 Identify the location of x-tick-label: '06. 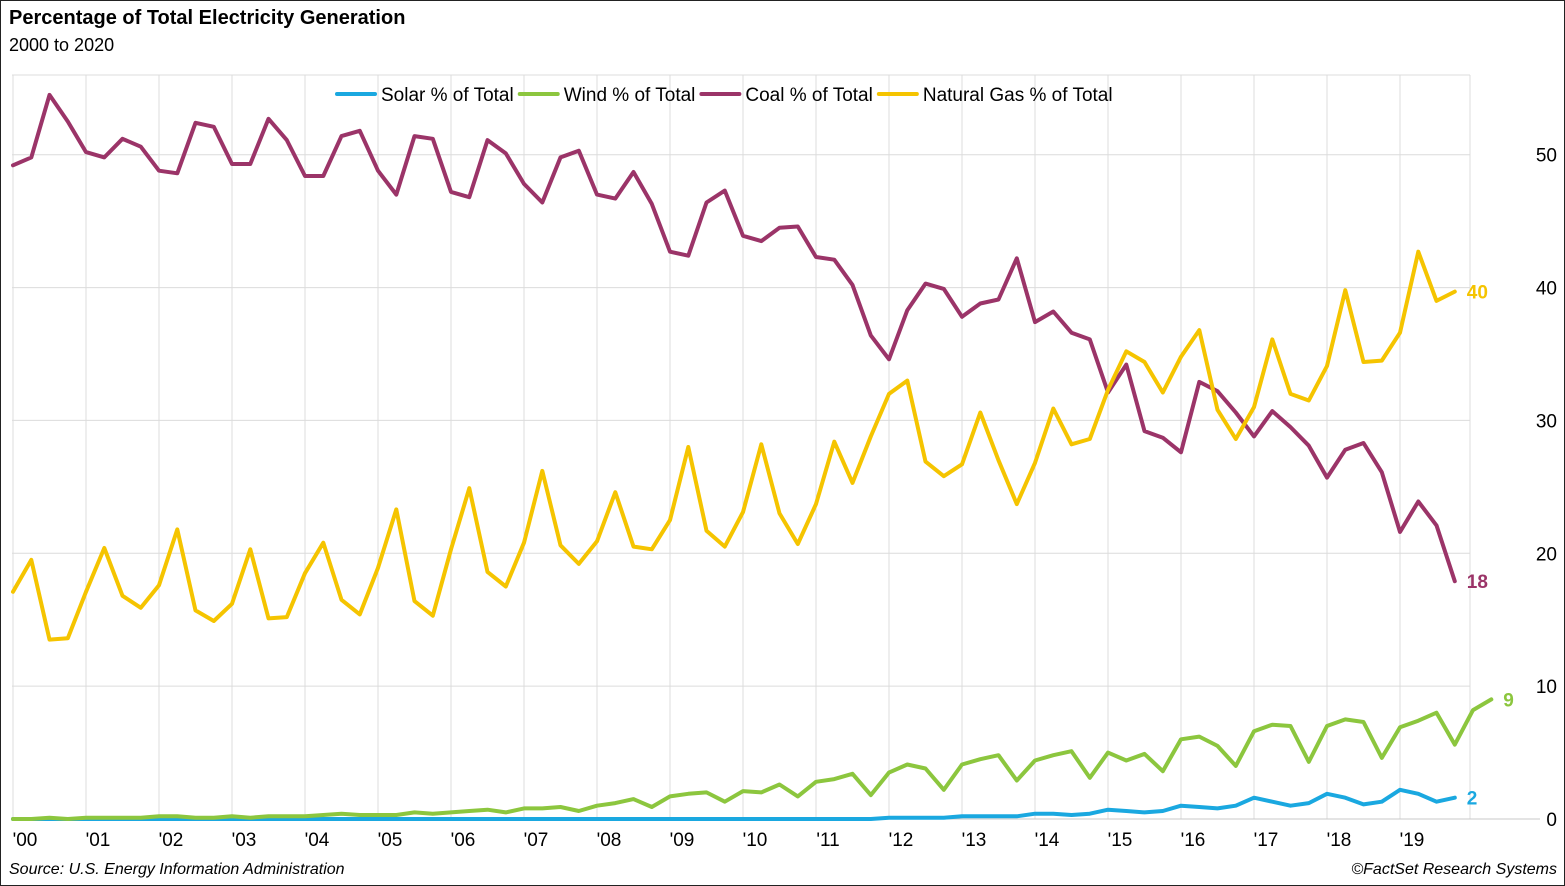
(463, 840).